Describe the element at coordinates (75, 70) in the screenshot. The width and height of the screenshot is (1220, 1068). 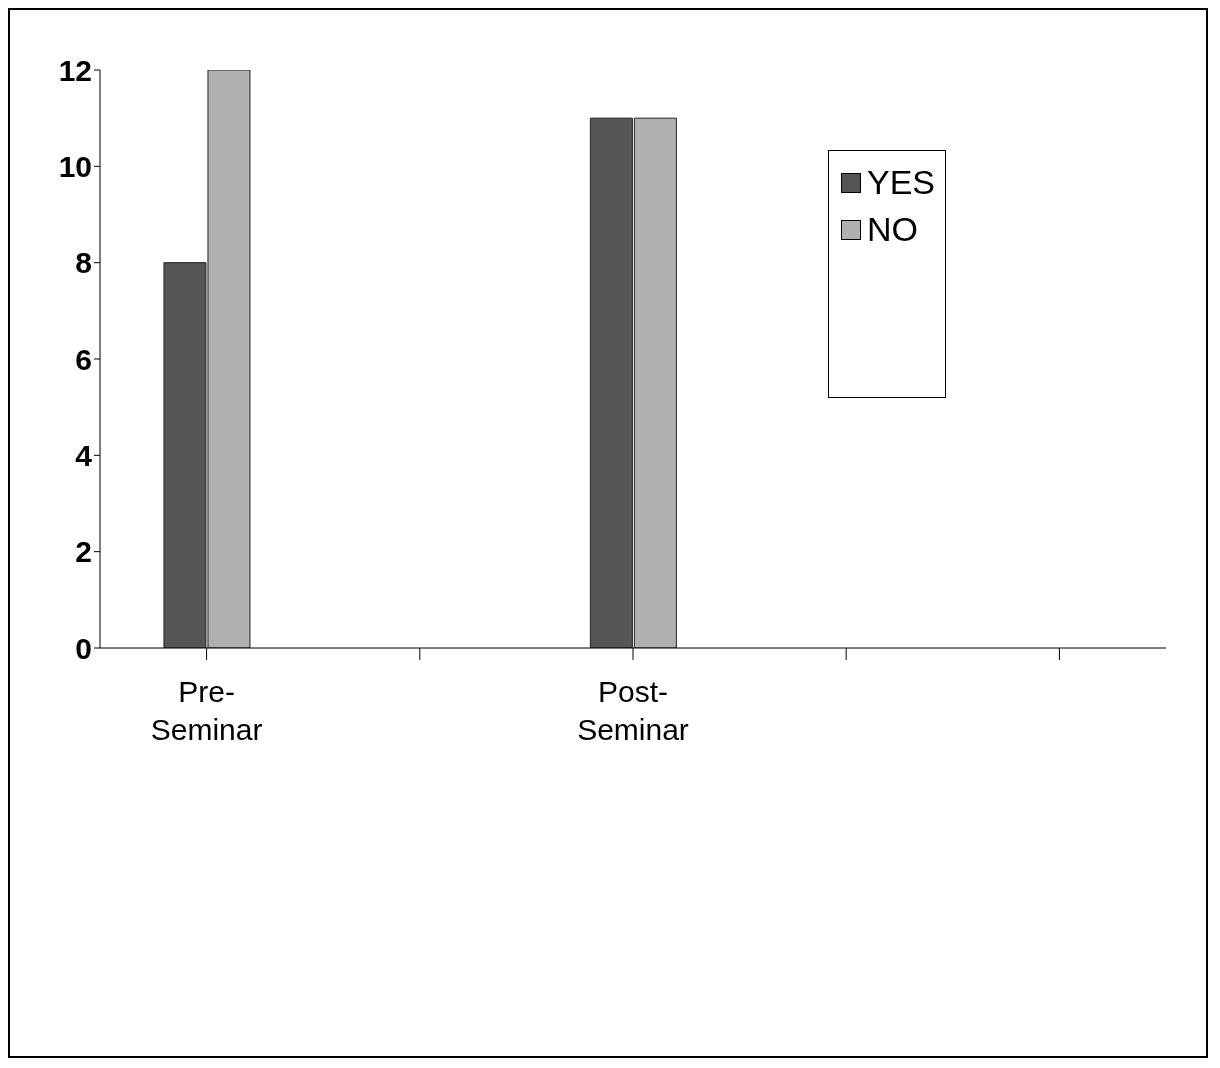
I see `y-tick-label: 12` at that location.